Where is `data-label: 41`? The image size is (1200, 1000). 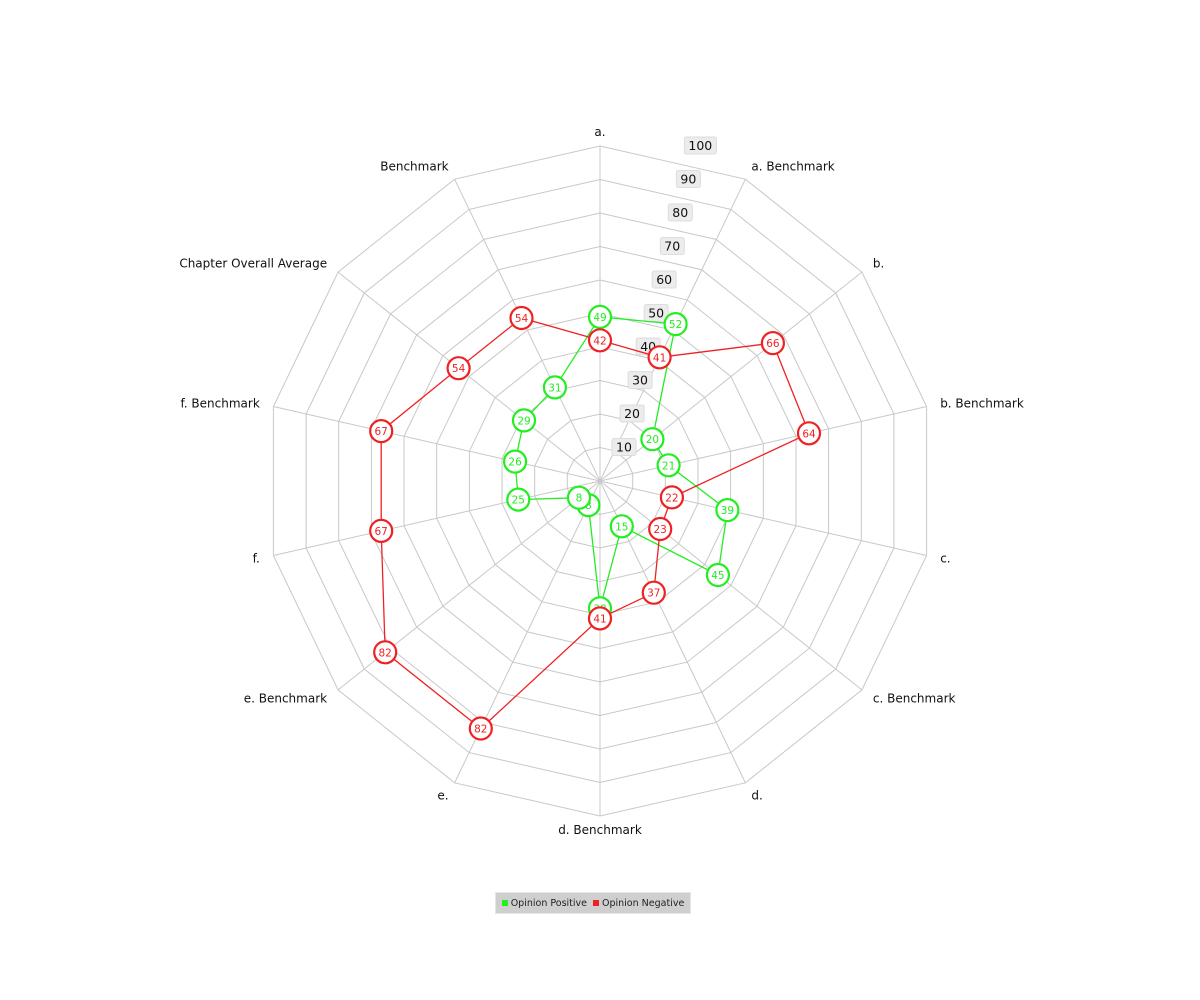
data-label: 41 is located at coordinates (599, 619).